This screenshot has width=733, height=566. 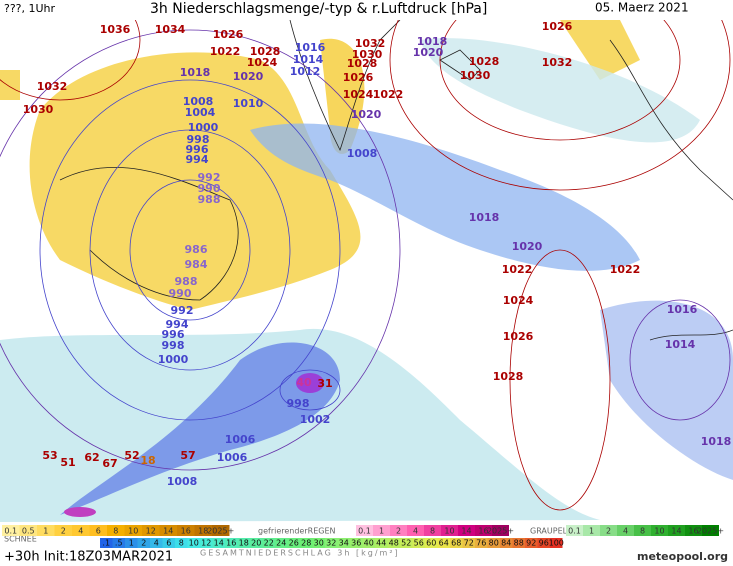 I want to click on legend-label: 100, so click(x=556, y=543).